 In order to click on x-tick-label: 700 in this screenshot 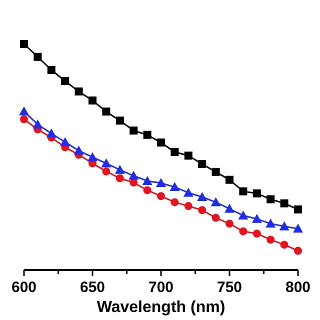, I will do `click(161, 287)`.